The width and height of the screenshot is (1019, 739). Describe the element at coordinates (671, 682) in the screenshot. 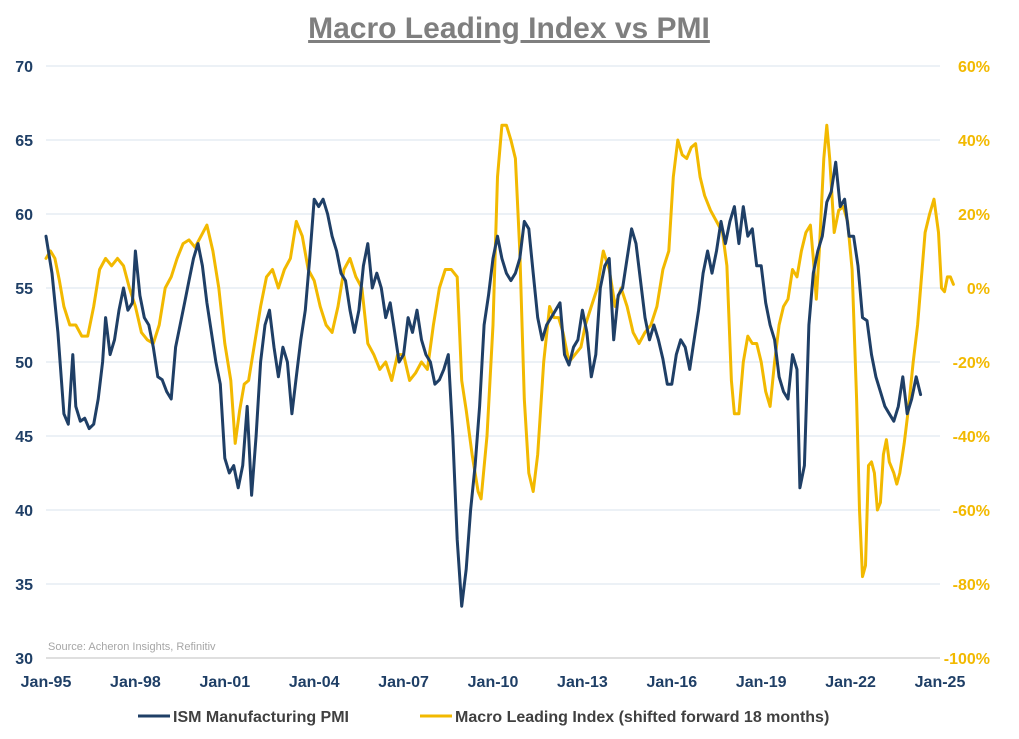

I see `x-axis-tick-label: Jan-16` at that location.